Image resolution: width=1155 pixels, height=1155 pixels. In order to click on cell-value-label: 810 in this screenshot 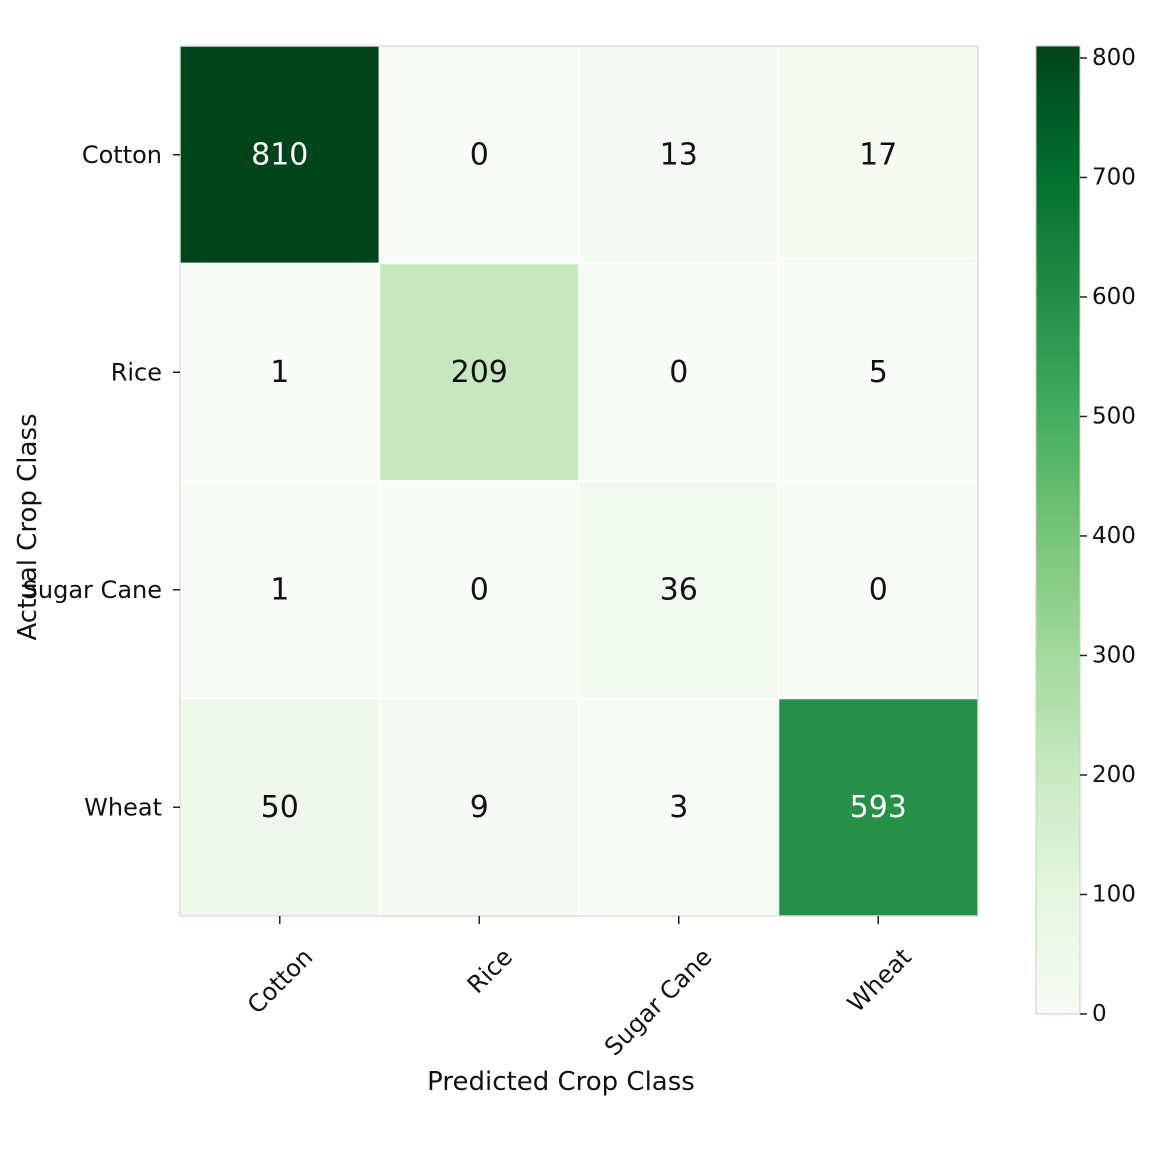, I will do `click(279, 154)`.